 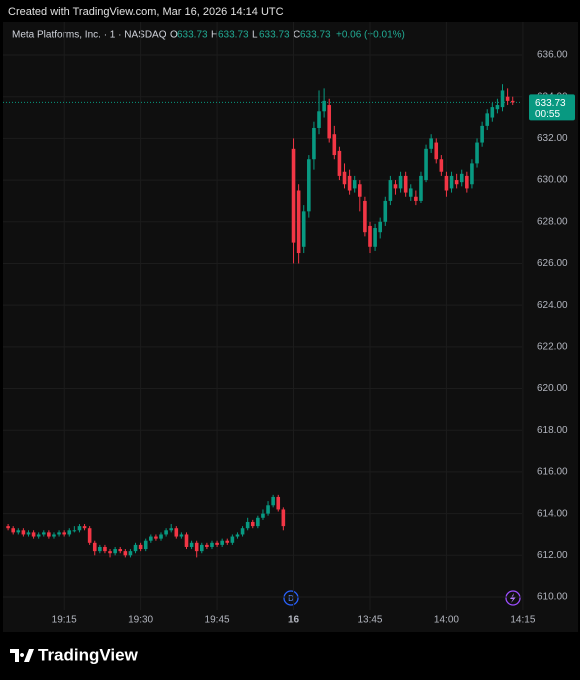 I want to click on ohlc-label: O, so click(x=174, y=35).